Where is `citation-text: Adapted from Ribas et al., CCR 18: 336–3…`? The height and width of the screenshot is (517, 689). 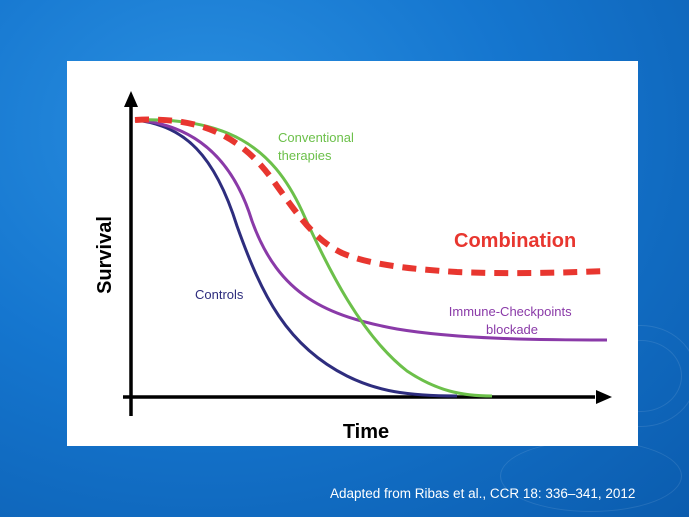
citation-text: Adapted from Ribas et al., CCR 18: 336–3… is located at coordinates (483, 493).